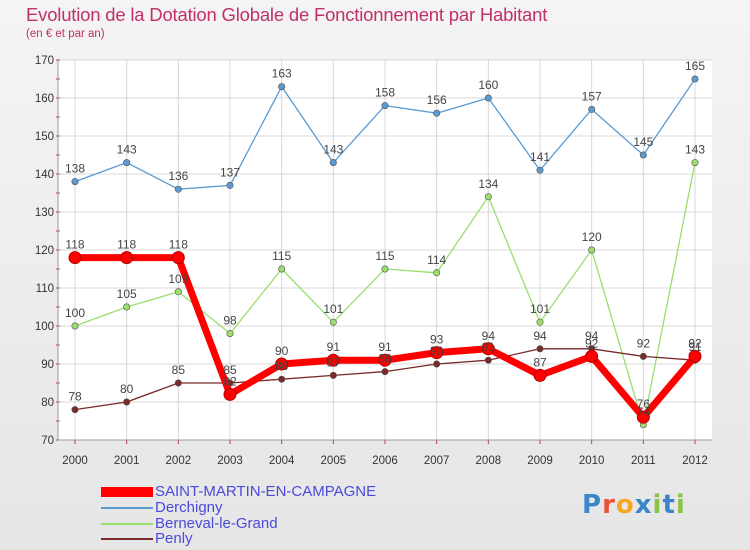 Image resolution: width=750 pixels, height=550 pixels. What do you see at coordinates (75, 169) in the screenshot?
I see `data-label-derchigny: 138` at bounding box center [75, 169].